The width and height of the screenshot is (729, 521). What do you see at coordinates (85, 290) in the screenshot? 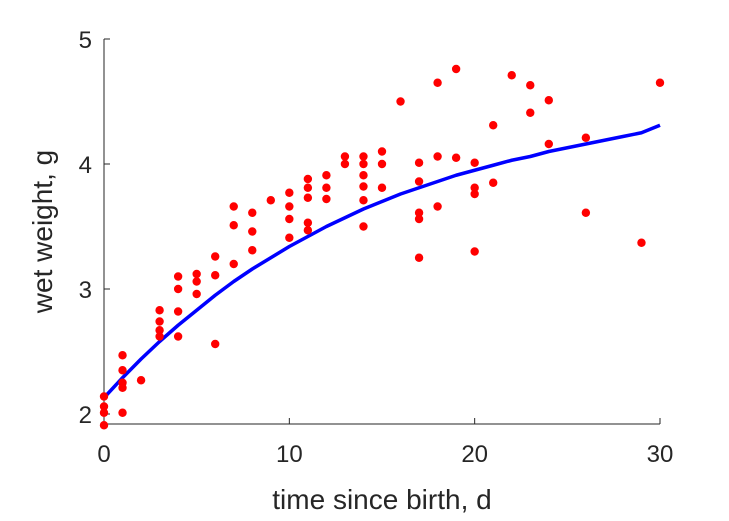
I see `y-tick-label: 3` at bounding box center [85, 290].